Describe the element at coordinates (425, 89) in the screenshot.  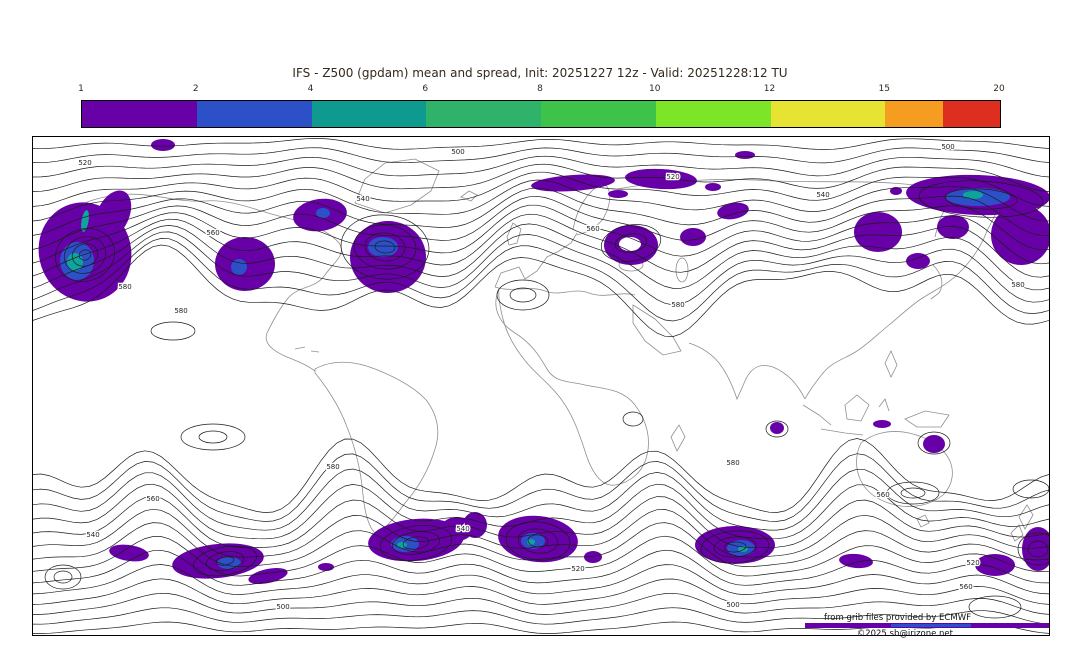
I see `colorbar-tick: 6` at that location.